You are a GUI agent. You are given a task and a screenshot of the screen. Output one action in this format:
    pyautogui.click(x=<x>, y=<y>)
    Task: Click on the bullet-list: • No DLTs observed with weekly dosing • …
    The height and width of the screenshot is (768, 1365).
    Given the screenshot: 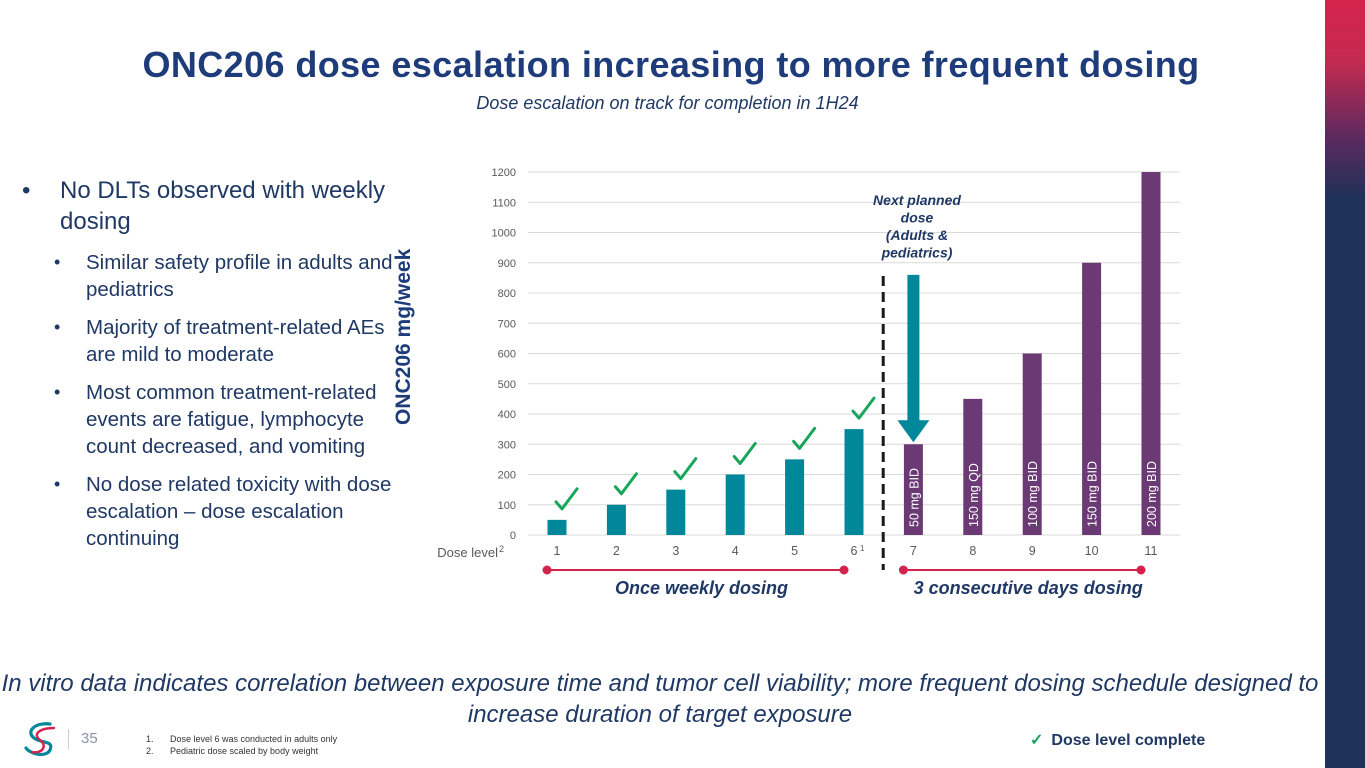 What is the action you would take?
    pyautogui.click(x=212, y=369)
    